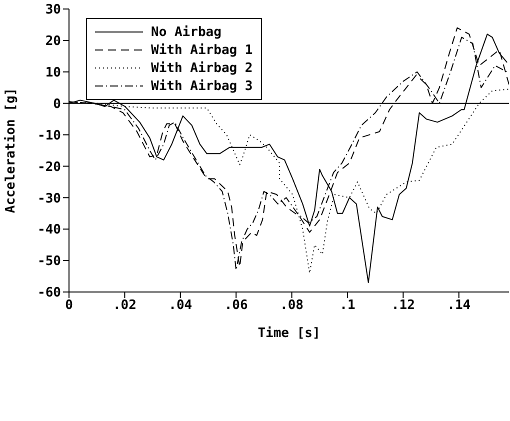 The height and width of the screenshot is (421, 510). I want to click on y-tick-label: 30, so click(53, 10).